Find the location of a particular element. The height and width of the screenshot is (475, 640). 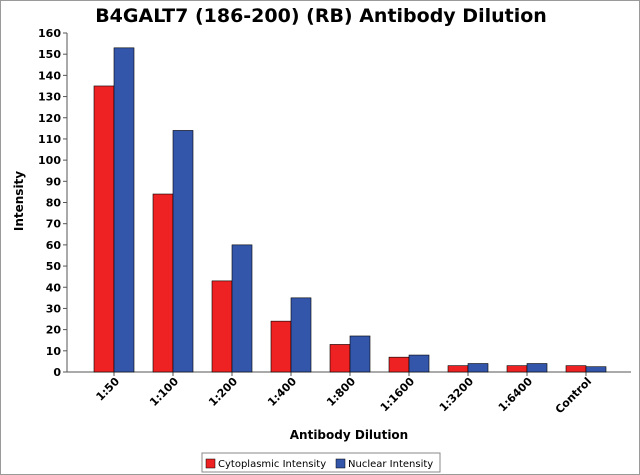

y-tick-label: 80 is located at coordinates (54, 203).